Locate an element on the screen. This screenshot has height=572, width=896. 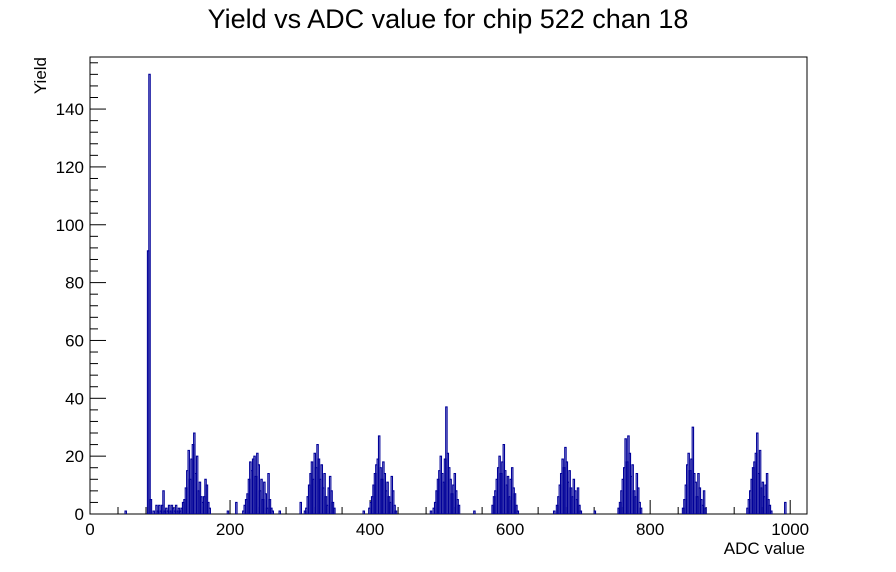
y-tick-label: 40 is located at coordinates (74, 398).